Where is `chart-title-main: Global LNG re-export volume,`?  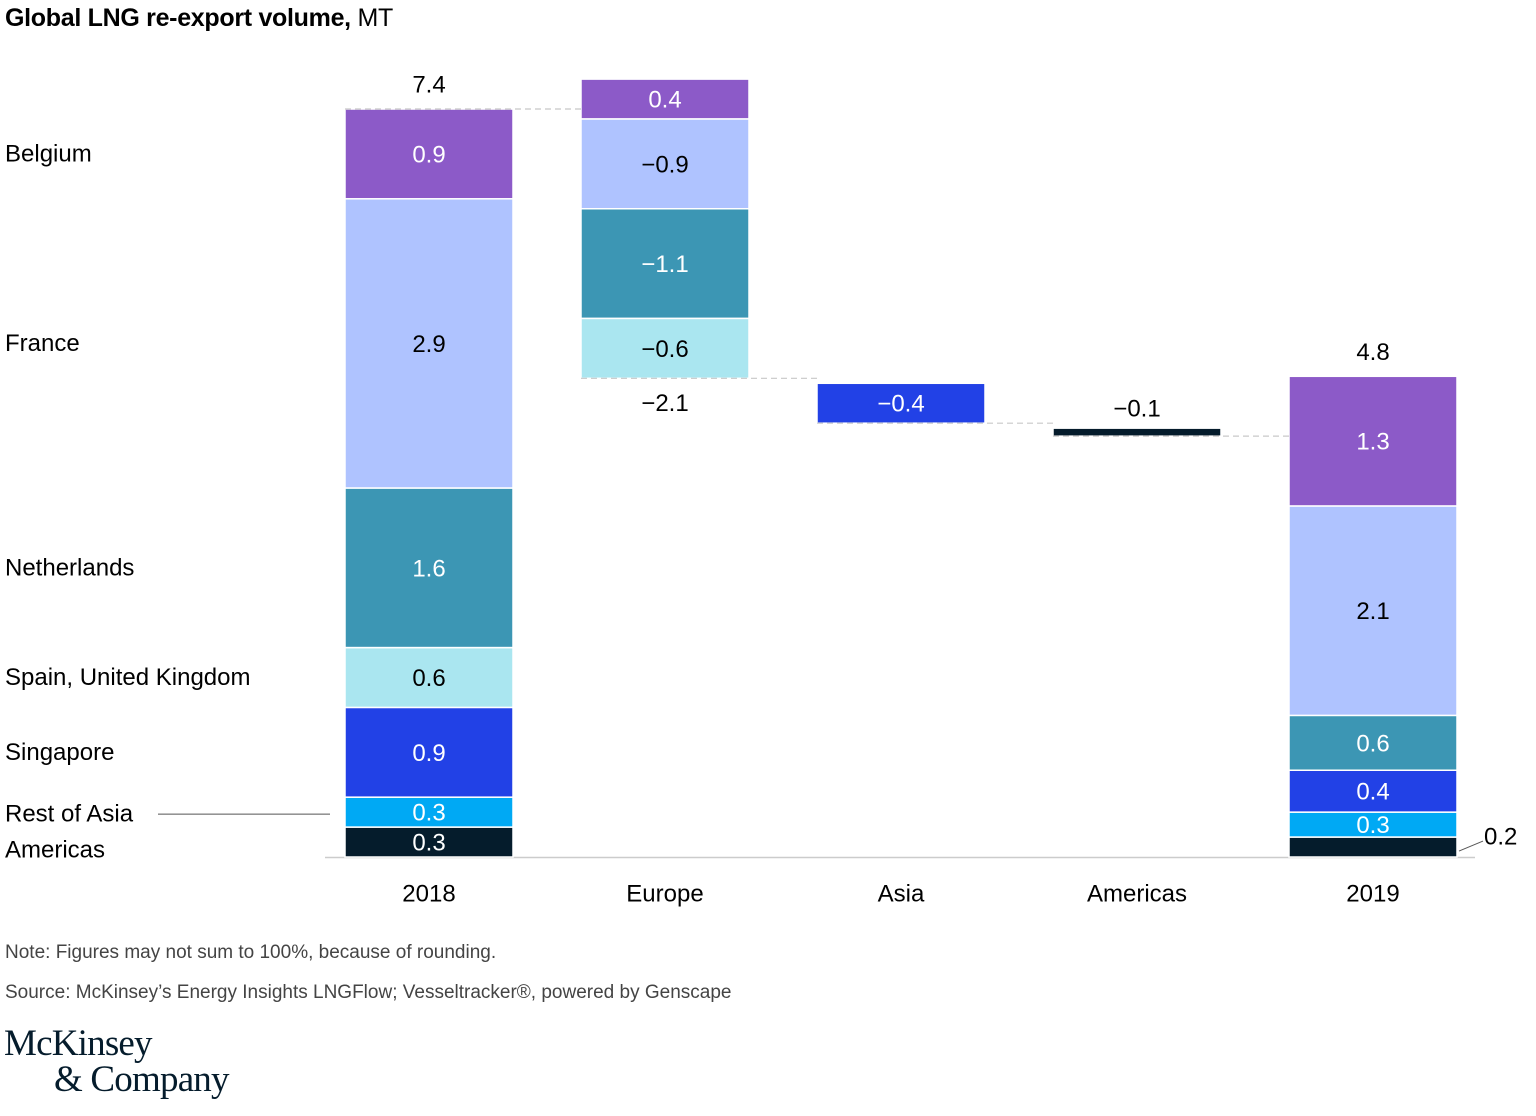
chart-title-main: Global LNG re-export volume, is located at coordinates (178, 18).